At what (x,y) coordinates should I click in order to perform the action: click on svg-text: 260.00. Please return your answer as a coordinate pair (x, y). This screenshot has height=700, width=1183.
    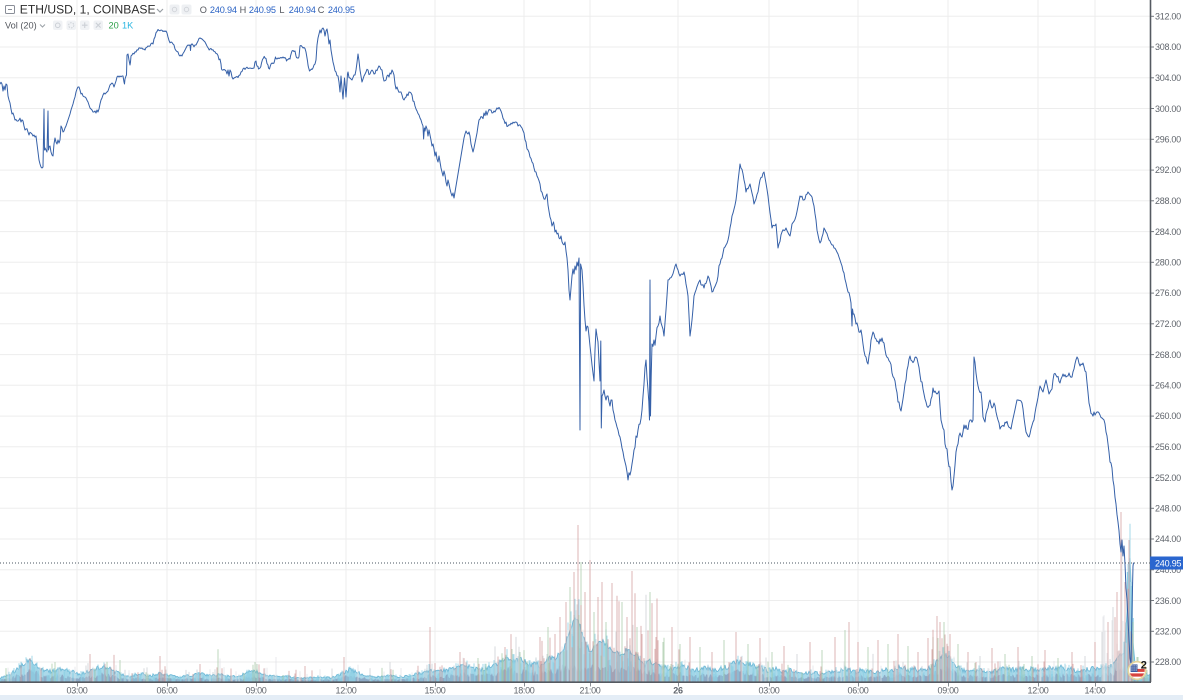
    Looking at the image, I should click on (1168, 416).